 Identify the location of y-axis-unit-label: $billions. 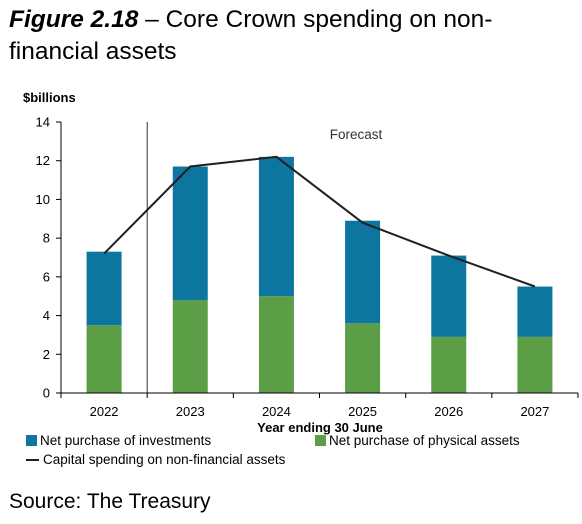
(49, 97).